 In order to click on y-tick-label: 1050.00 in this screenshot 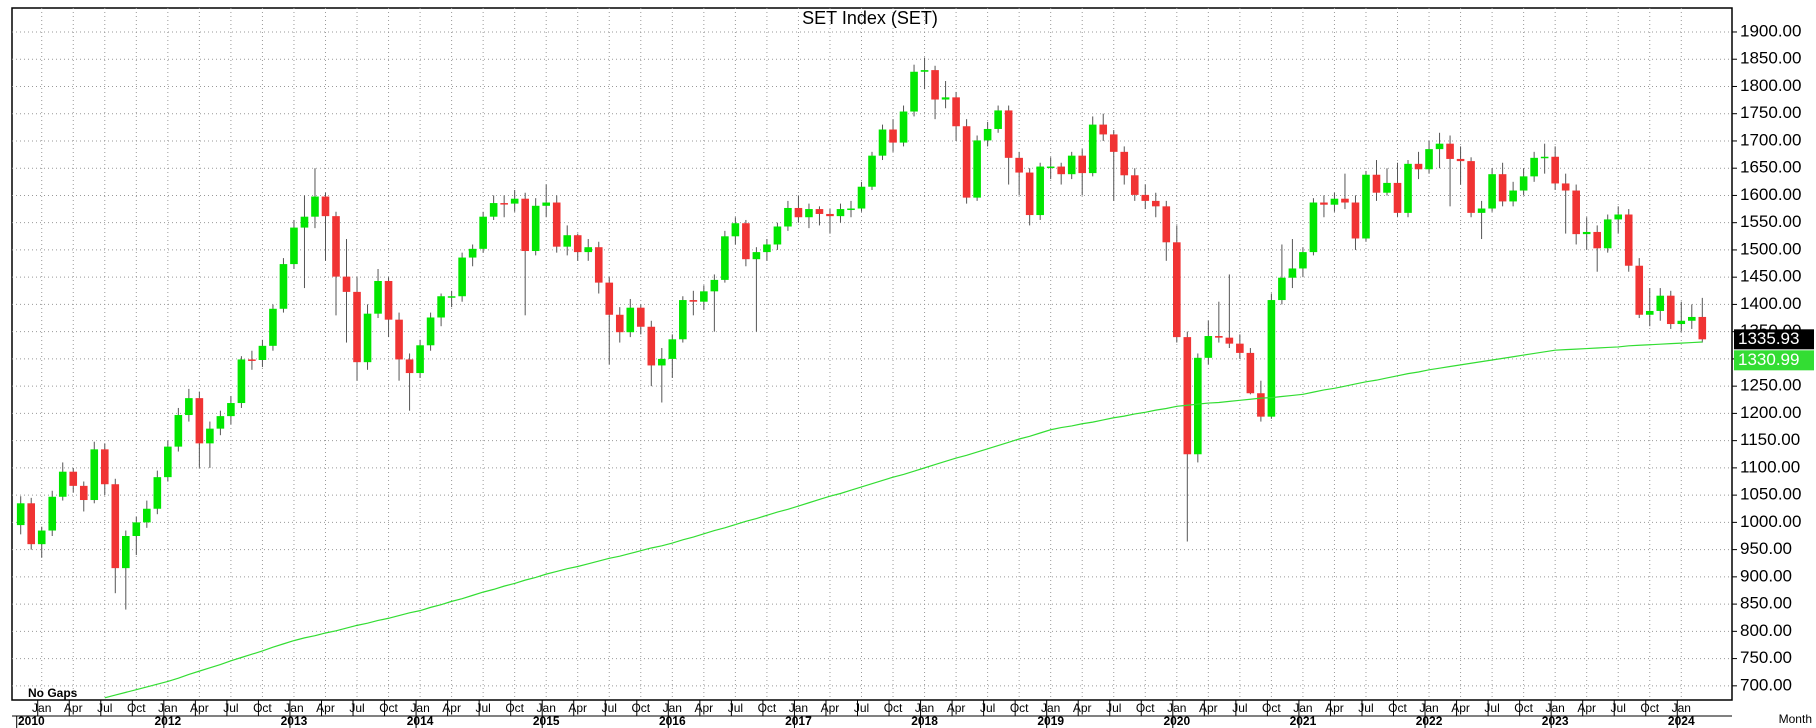, I will do `click(1770, 494)`.